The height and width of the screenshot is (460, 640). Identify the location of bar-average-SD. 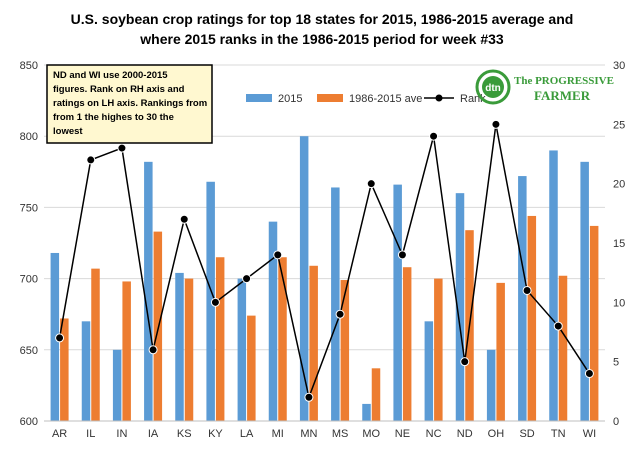
(532, 318).